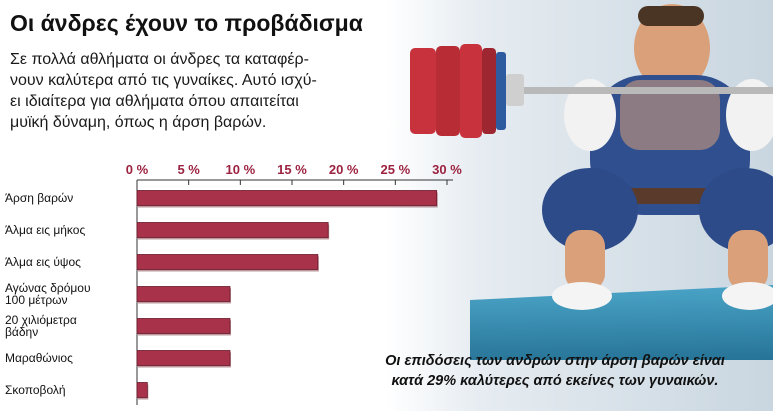  Describe the element at coordinates (45, 230) in the screenshot. I see `category-label: Άλμα εις μήκος` at that location.